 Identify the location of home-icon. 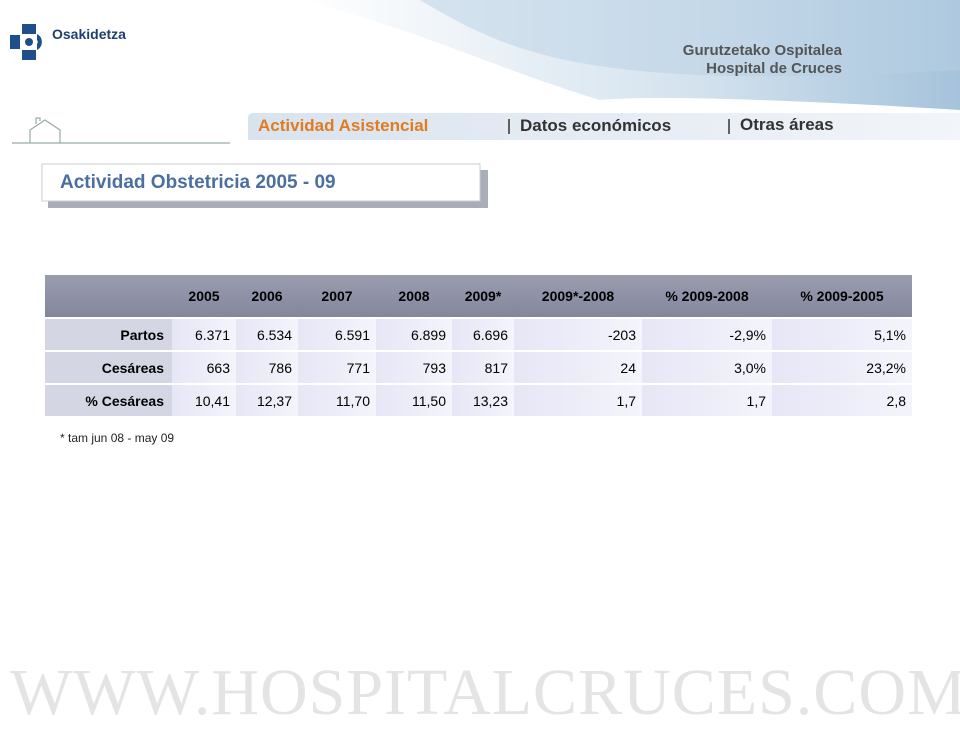
(121, 130).